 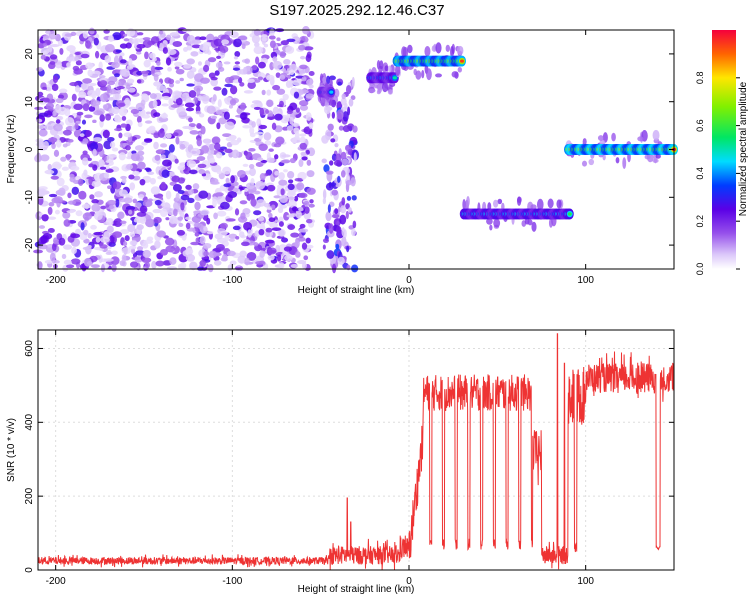 I want to click on heatmap-x-tick-label: 100, so click(x=585, y=280).